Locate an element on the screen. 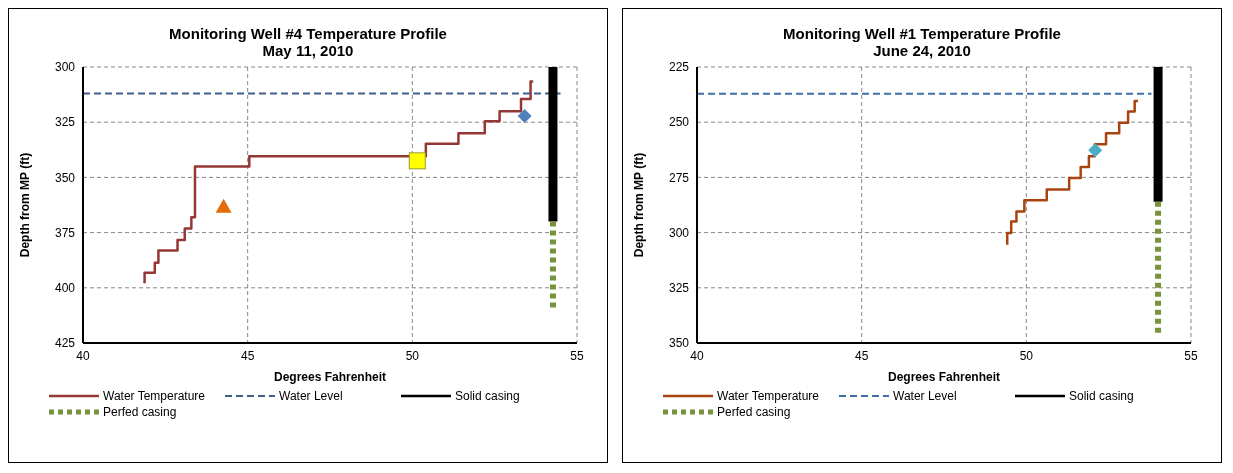 The width and height of the screenshot is (1233, 473). y-tick-label: 400 is located at coordinates (65, 288).